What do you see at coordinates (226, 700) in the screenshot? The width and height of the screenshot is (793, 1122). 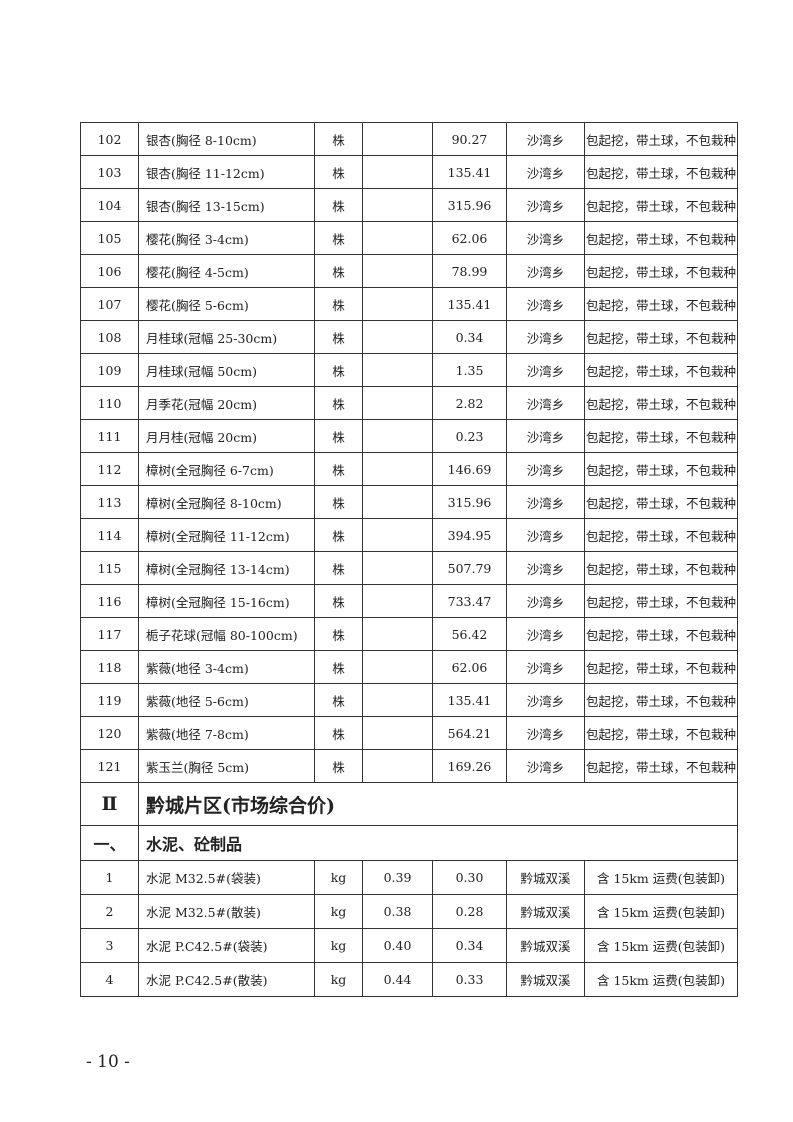 I see `cell-name: 紫薇(地径 5-6cm)` at bounding box center [226, 700].